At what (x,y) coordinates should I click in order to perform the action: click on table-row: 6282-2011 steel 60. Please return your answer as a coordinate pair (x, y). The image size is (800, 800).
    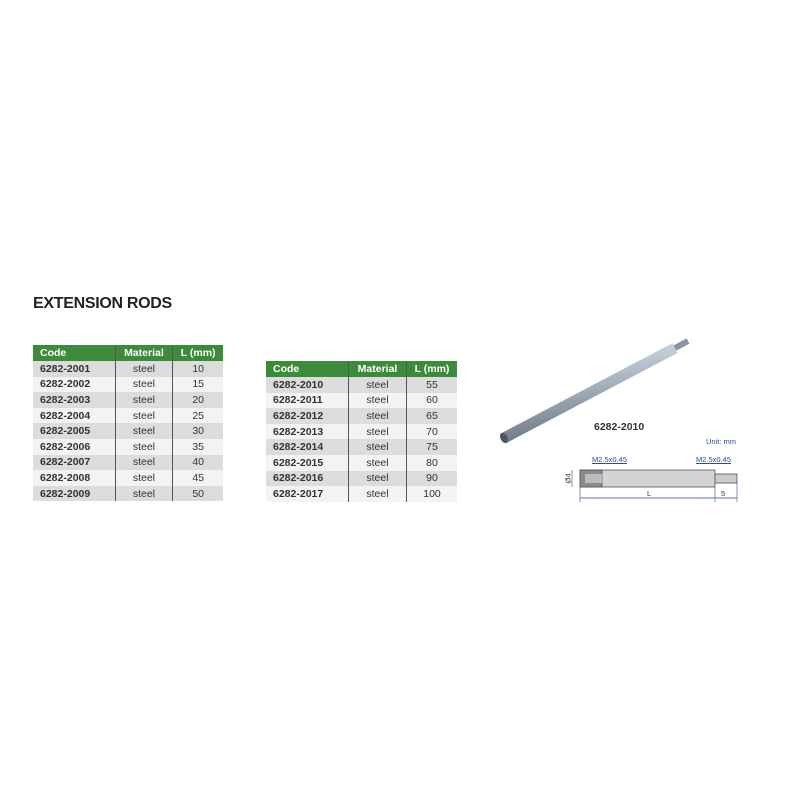
    Looking at the image, I should click on (361, 400).